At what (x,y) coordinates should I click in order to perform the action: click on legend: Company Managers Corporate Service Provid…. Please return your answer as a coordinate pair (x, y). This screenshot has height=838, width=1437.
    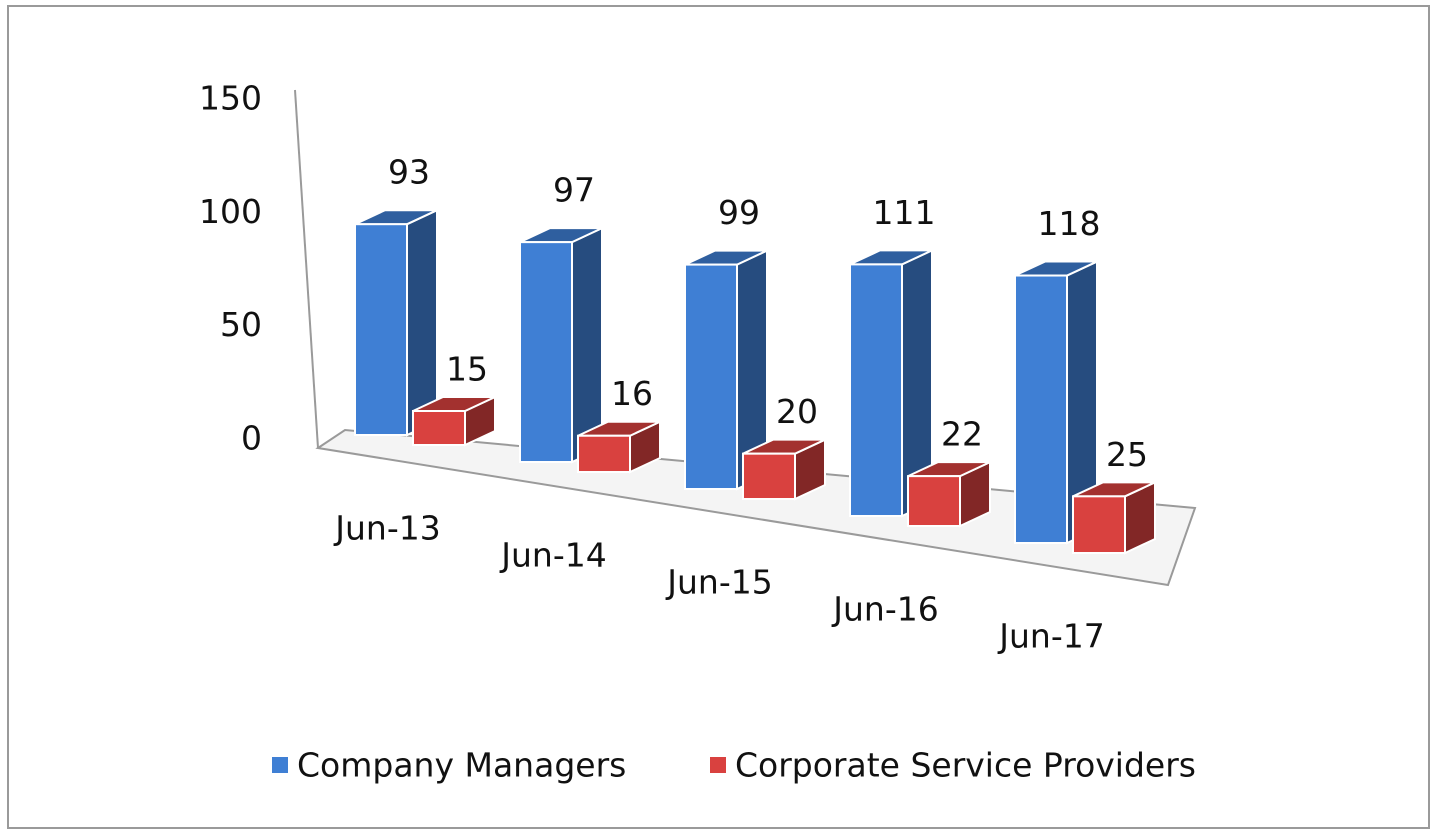
    Looking at the image, I should click on (734, 765).